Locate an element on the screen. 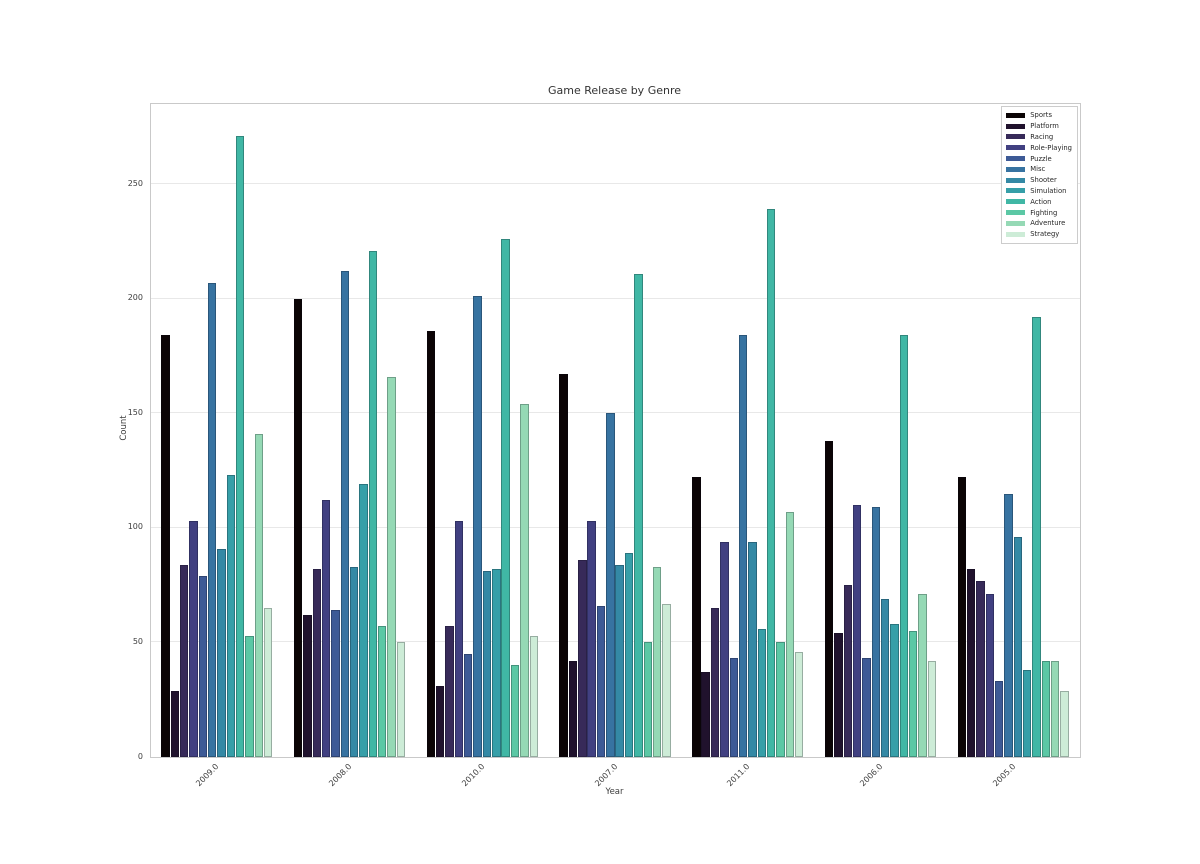 This screenshot has width=1200, height=864. bar-group-2010.0 is located at coordinates (482, 430).